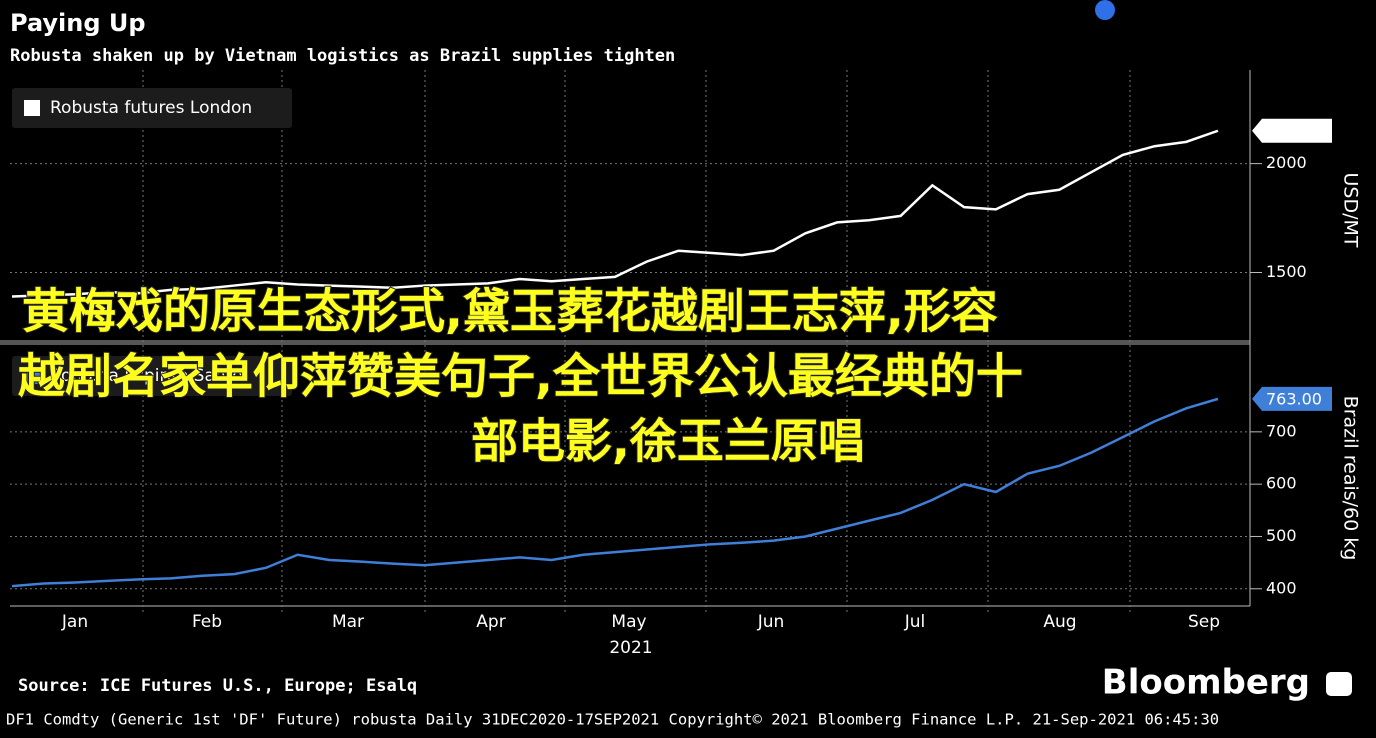 This screenshot has width=1376, height=738. I want to click on y-tick-label: 600, so click(1281, 483).